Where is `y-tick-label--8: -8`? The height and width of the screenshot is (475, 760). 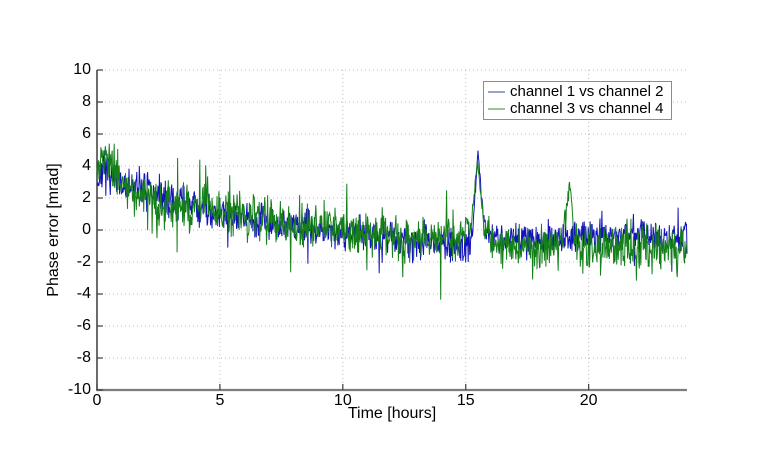
y-tick-label--8: -8 is located at coordinates (83, 357).